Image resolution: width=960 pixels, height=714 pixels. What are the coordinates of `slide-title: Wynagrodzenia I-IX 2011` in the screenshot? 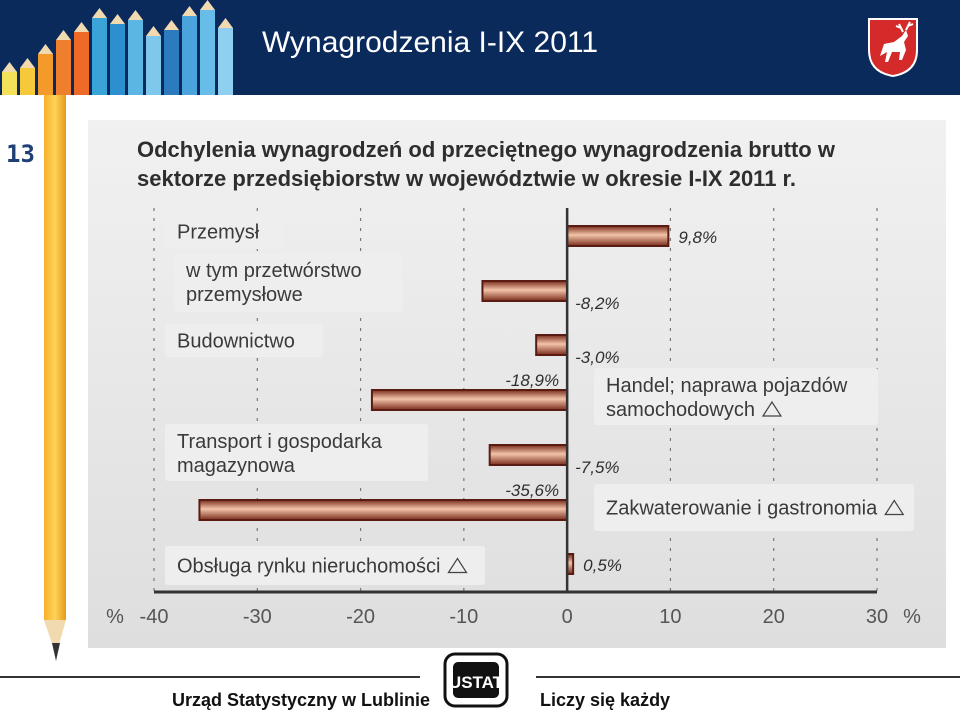 It's located at (430, 42).